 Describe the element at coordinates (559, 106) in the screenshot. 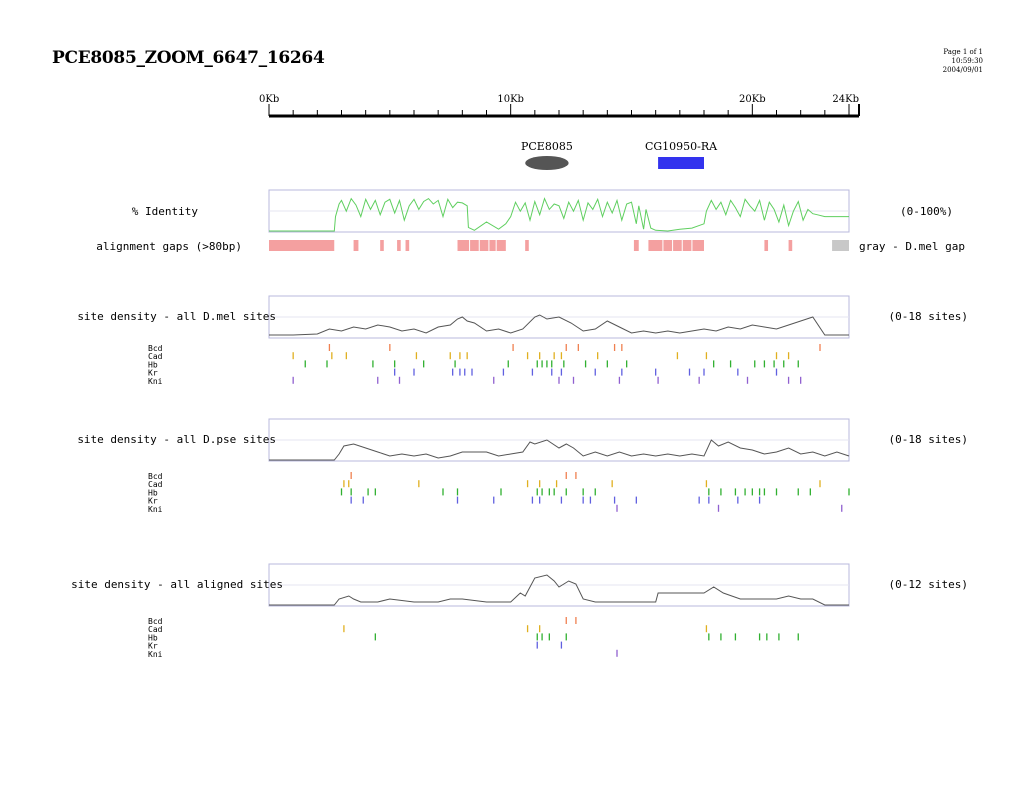

I see `kb-axis: 0Kb 10Kb 20Kb 24Kb` at that location.